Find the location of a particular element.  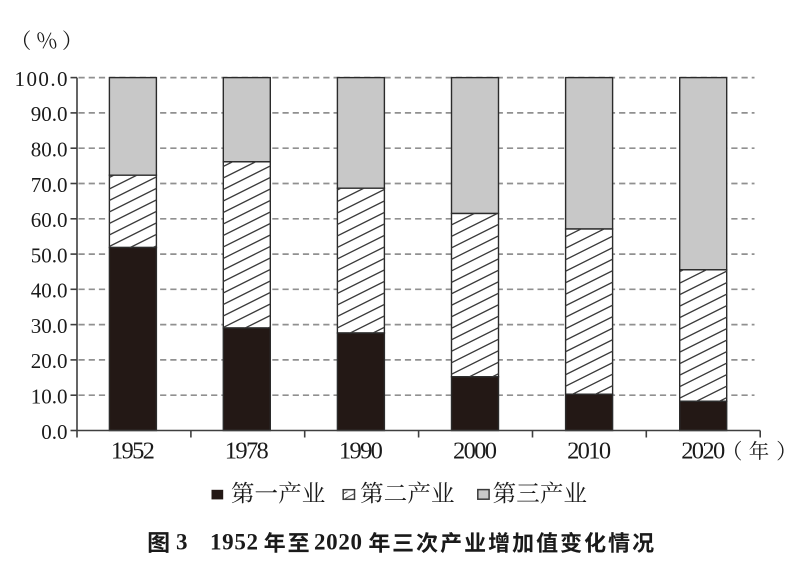

svg-text: 30.0 is located at coordinates (49, 326).